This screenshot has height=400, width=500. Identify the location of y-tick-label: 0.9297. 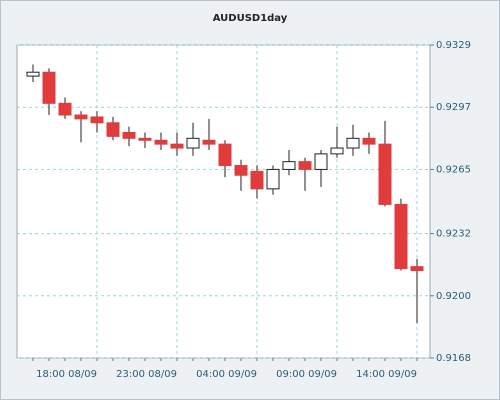
(453, 107).